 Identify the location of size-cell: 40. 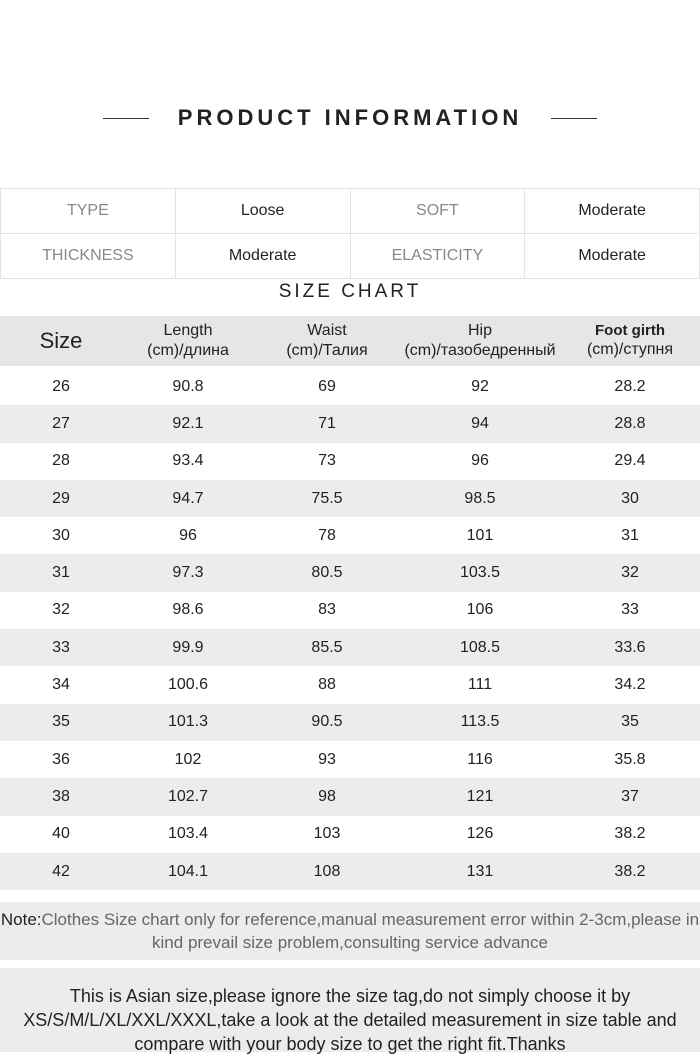
(61, 834).